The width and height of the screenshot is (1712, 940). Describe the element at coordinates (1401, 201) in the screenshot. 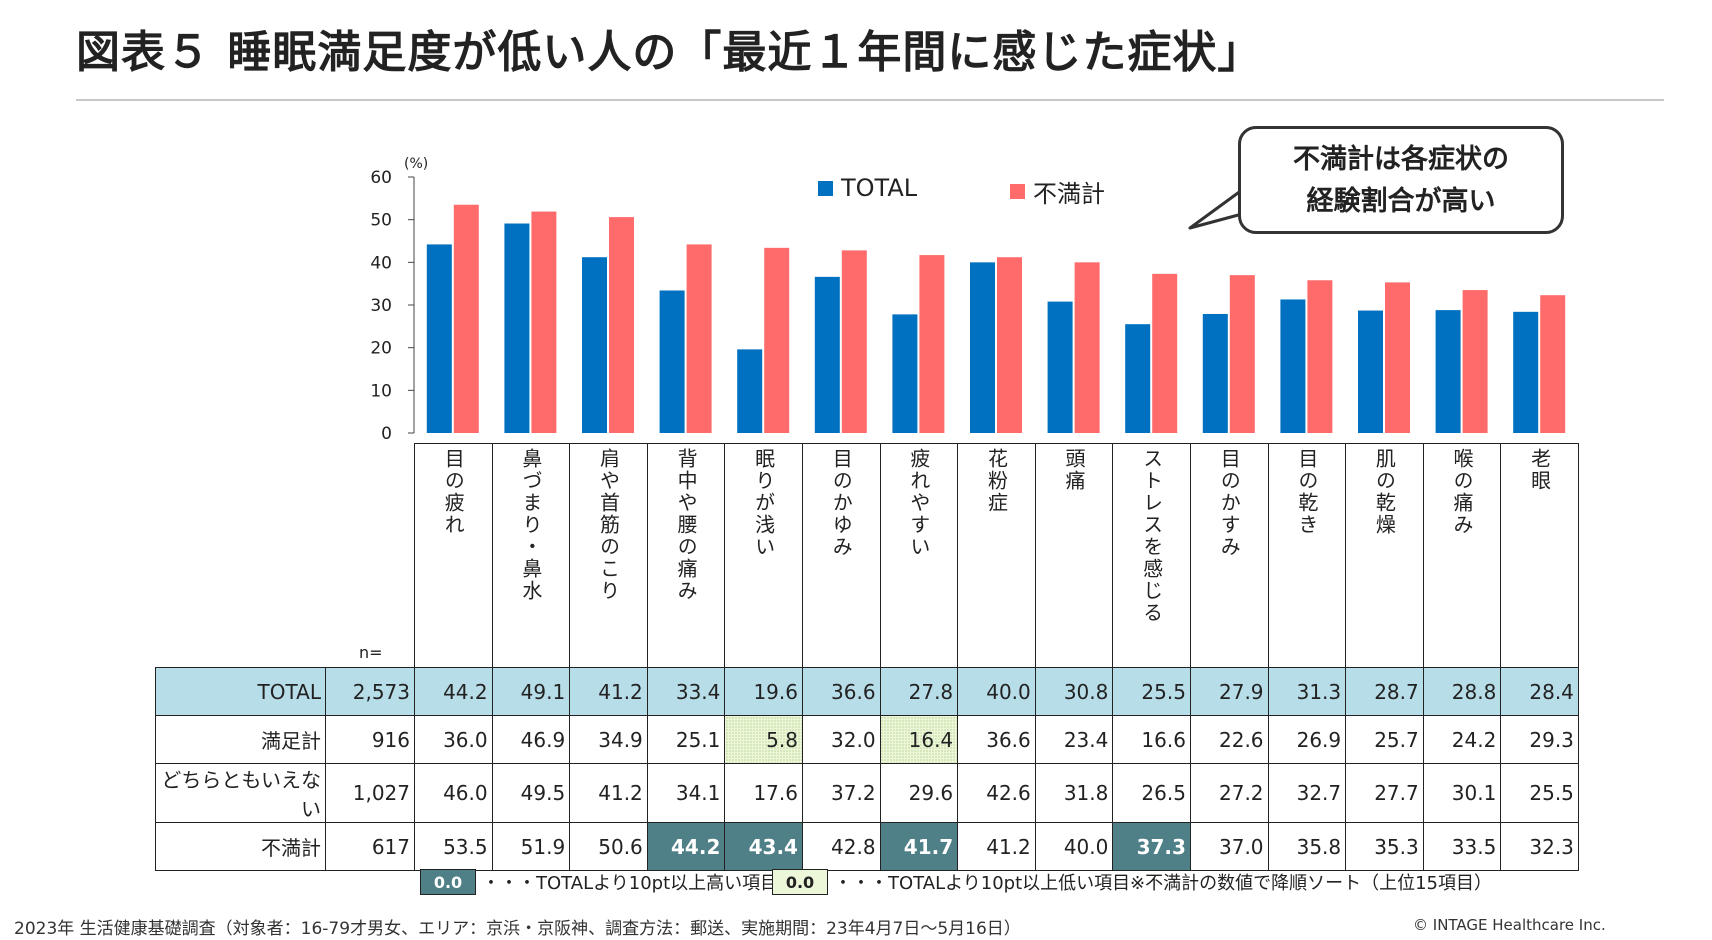

I see `callout-line2: 経験割合が高い` at that location.